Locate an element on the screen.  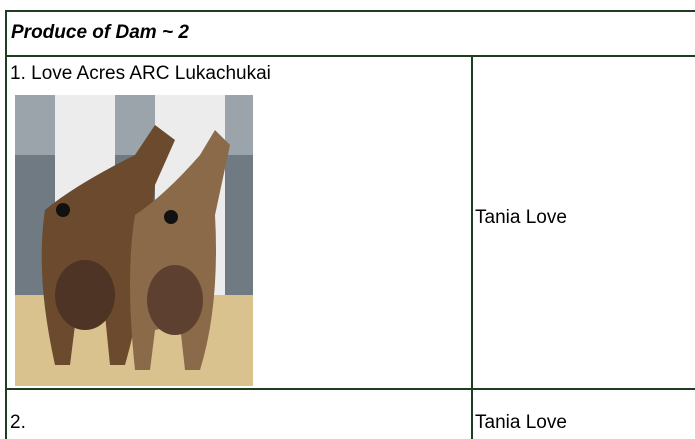
cell: 2. is located at coordinates (239, 413).